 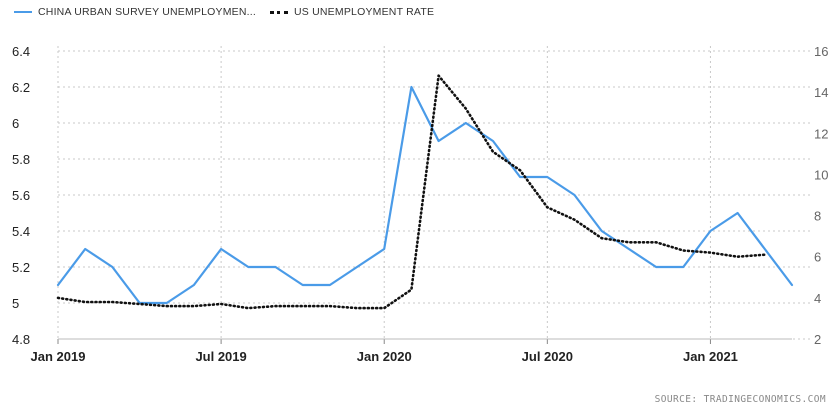 I want to click on y-right-tick-label: 2, so click(x=817, y=339).